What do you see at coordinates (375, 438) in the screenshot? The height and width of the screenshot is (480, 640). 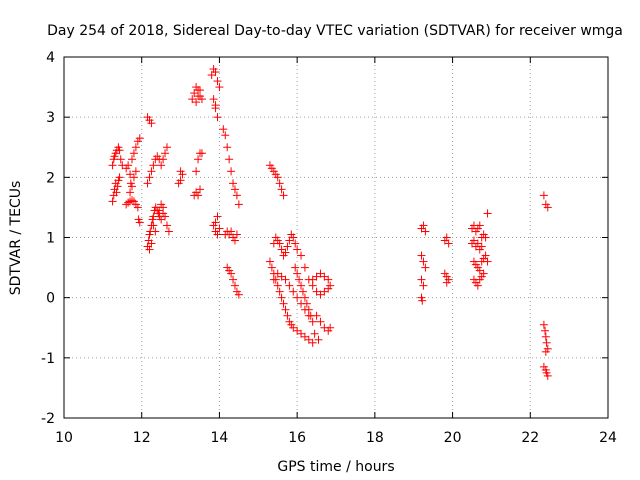 I see `x-tick-label: 18` at bounding box center [375, 438].